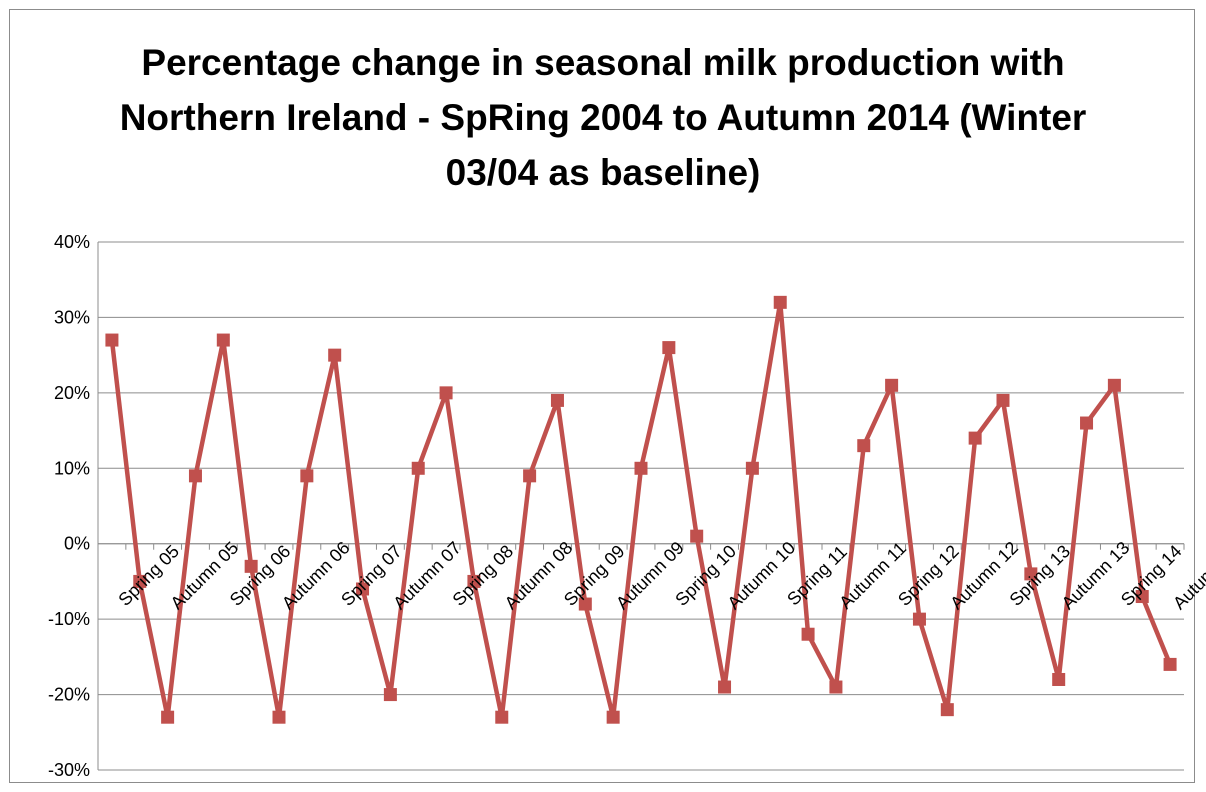 The height and width of the screenshot is (792, 1206). What do you see at coordinates (72, 317) in the screenshot?
I see `y-tick-label: 30%` at bounding box center [72, 317].